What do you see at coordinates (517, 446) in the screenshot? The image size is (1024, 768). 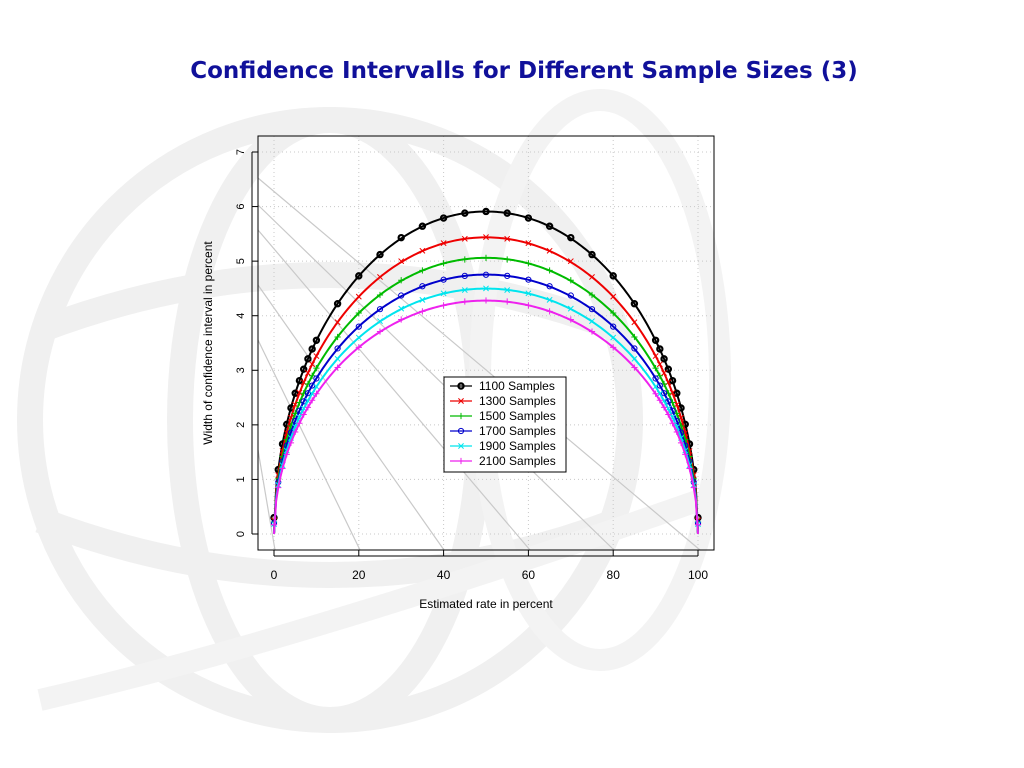 I see `legend-label: 1900 Samples` at bounding box center [517, 446].